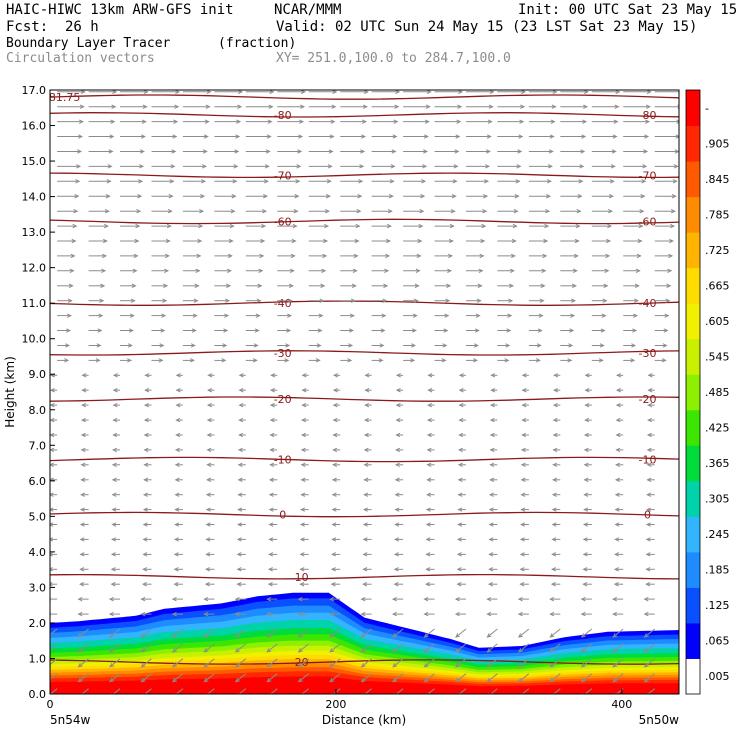  Describe the element at coordinates (27, 27) in the screenshot. I see `forecast-label: Fcst:` at that location.